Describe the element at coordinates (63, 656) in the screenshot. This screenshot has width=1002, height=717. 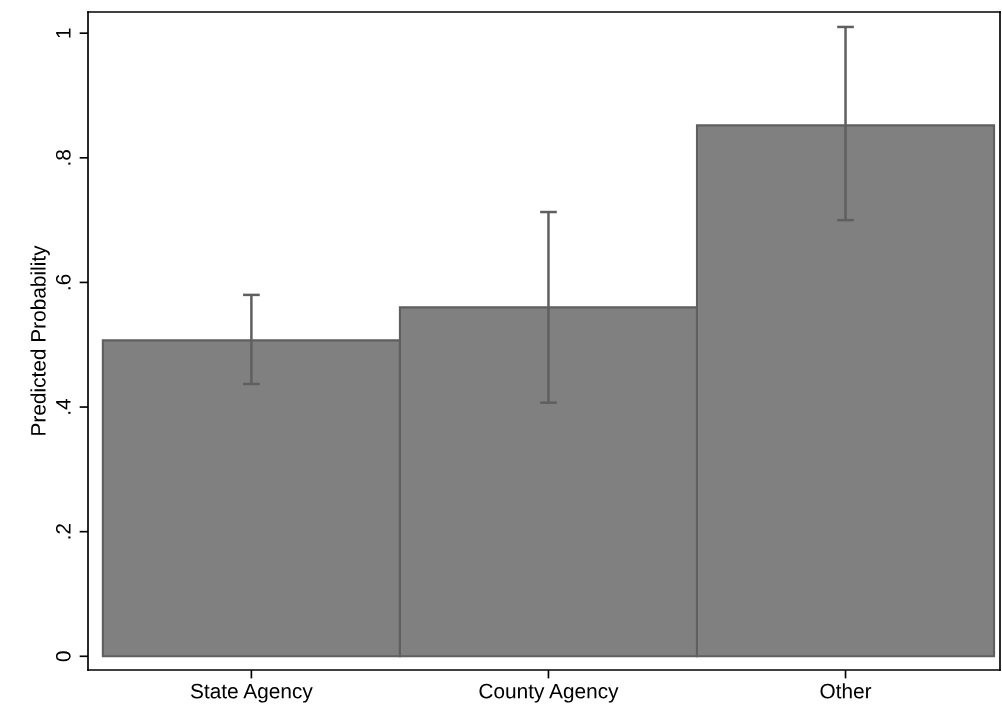
I see `y-tick-label: 0` at that location.